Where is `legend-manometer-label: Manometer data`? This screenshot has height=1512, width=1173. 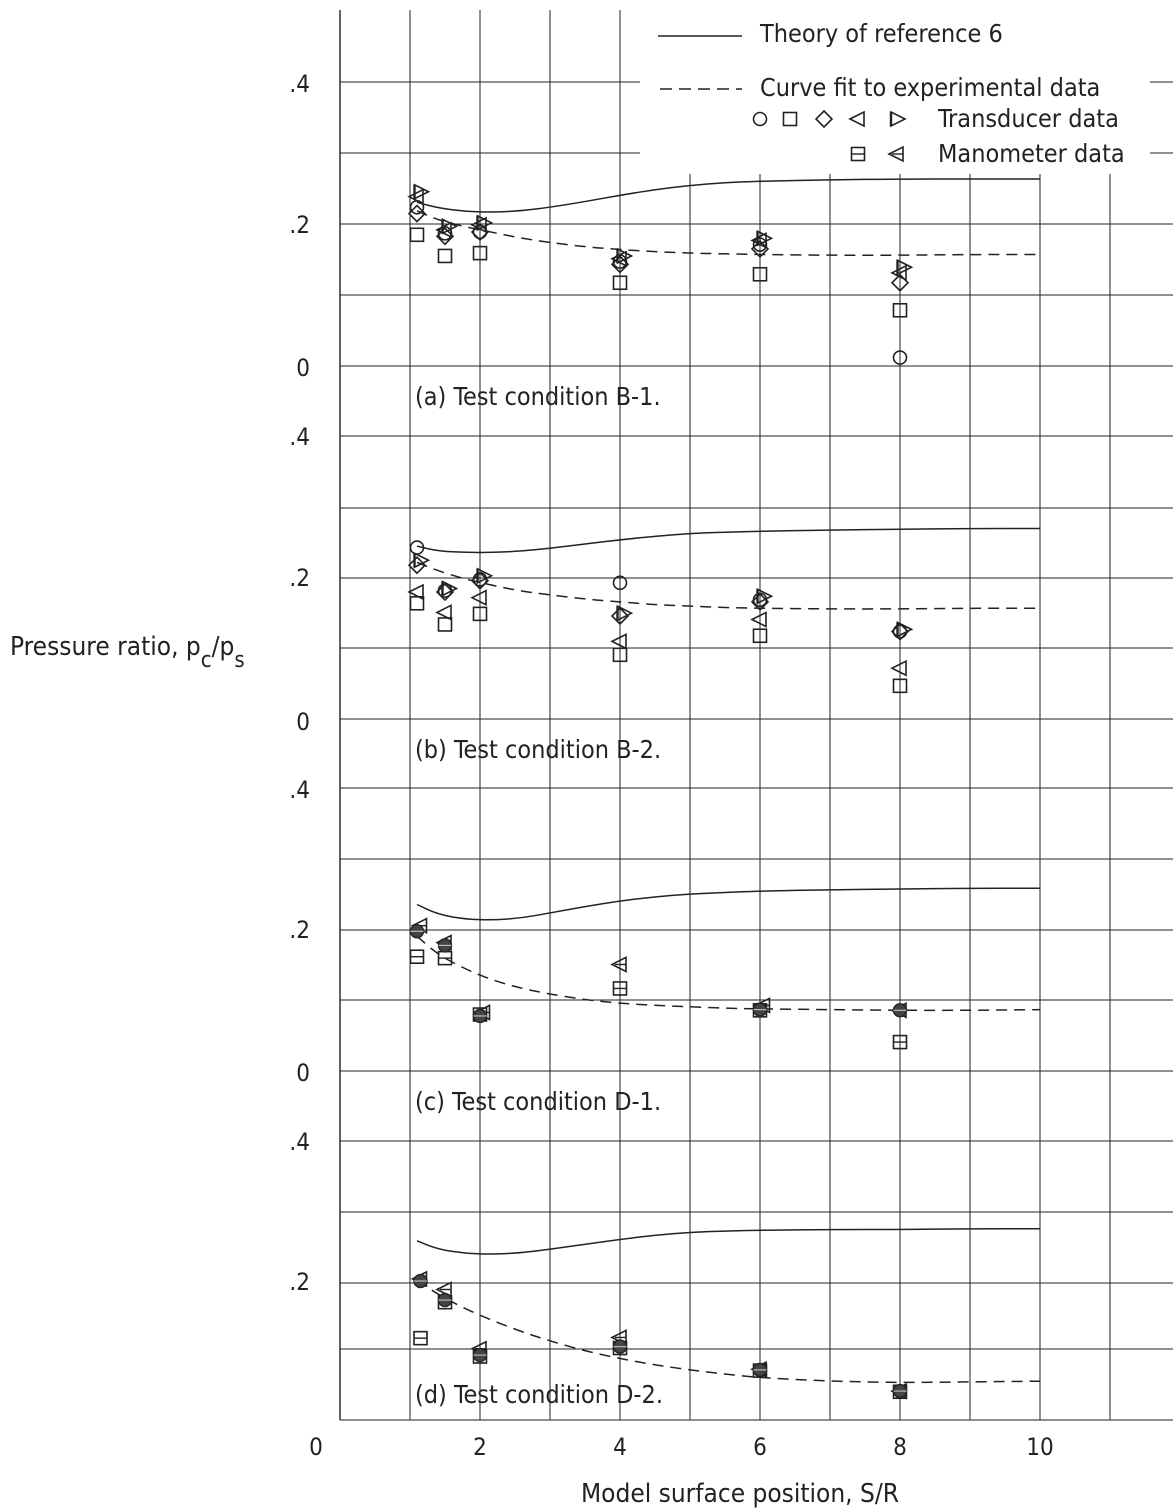 legend-manometer-label: Manometer data is located at coordinates (1031, 153).